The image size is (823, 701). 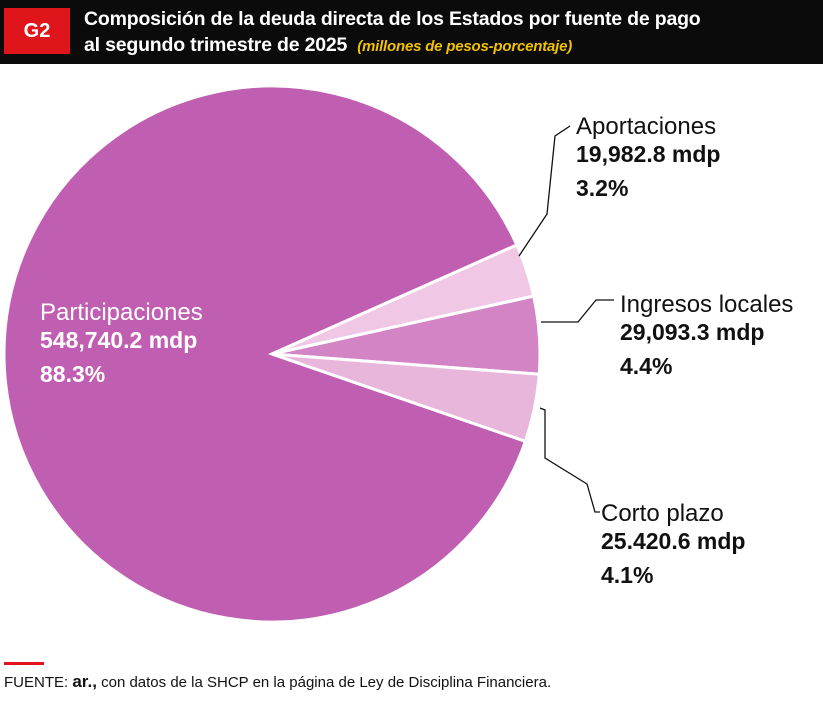 What do you see at coordinates (662, 513) in the screenshot?
I see `label-corto-plazo-name: Corto plazo` at bounding box center [662, 513].